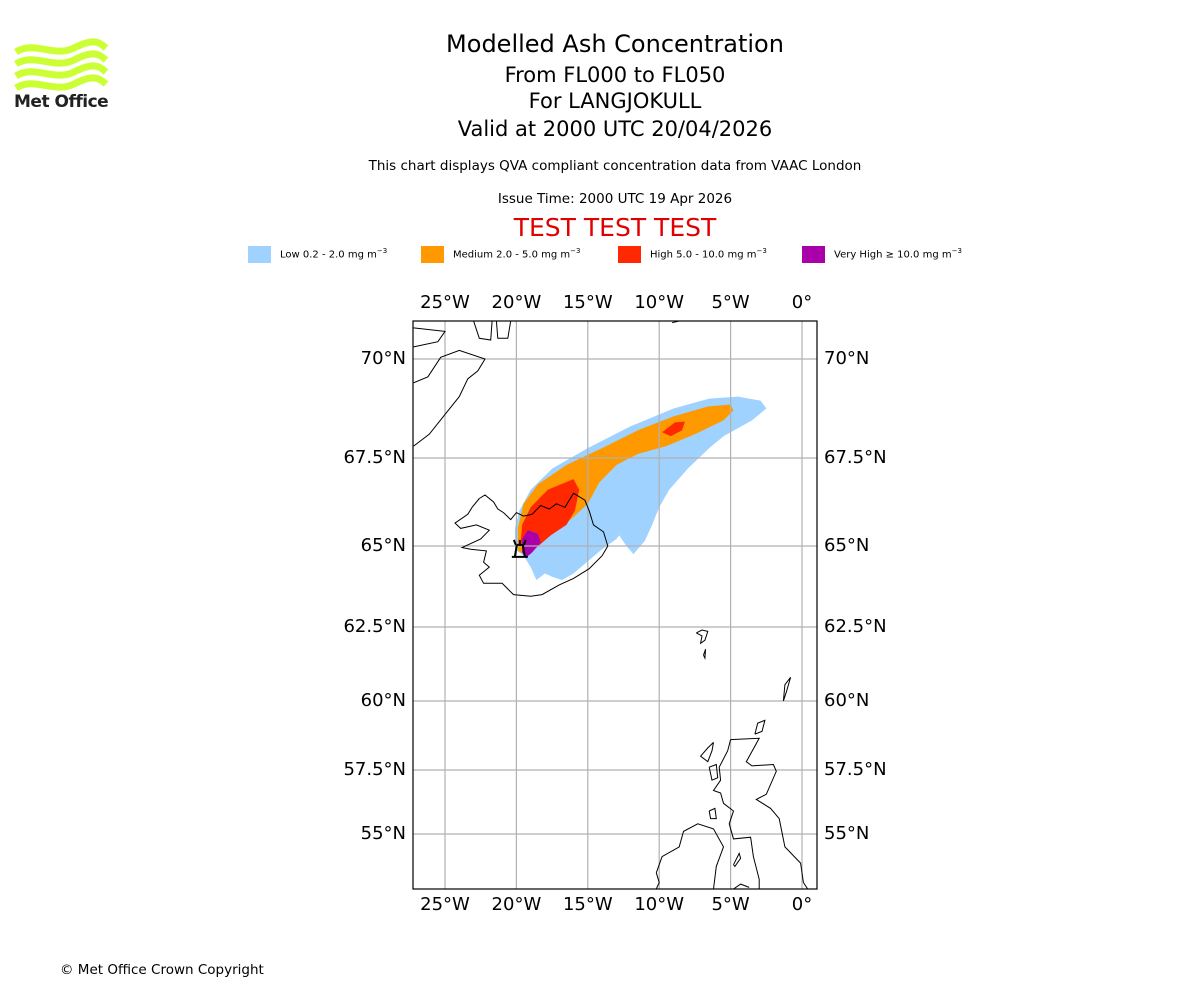 This screenshot has width=1200, height=1000. Describe the element at coordinates (741, 886) in the screenshot. I see `coastline-wales` at that location.